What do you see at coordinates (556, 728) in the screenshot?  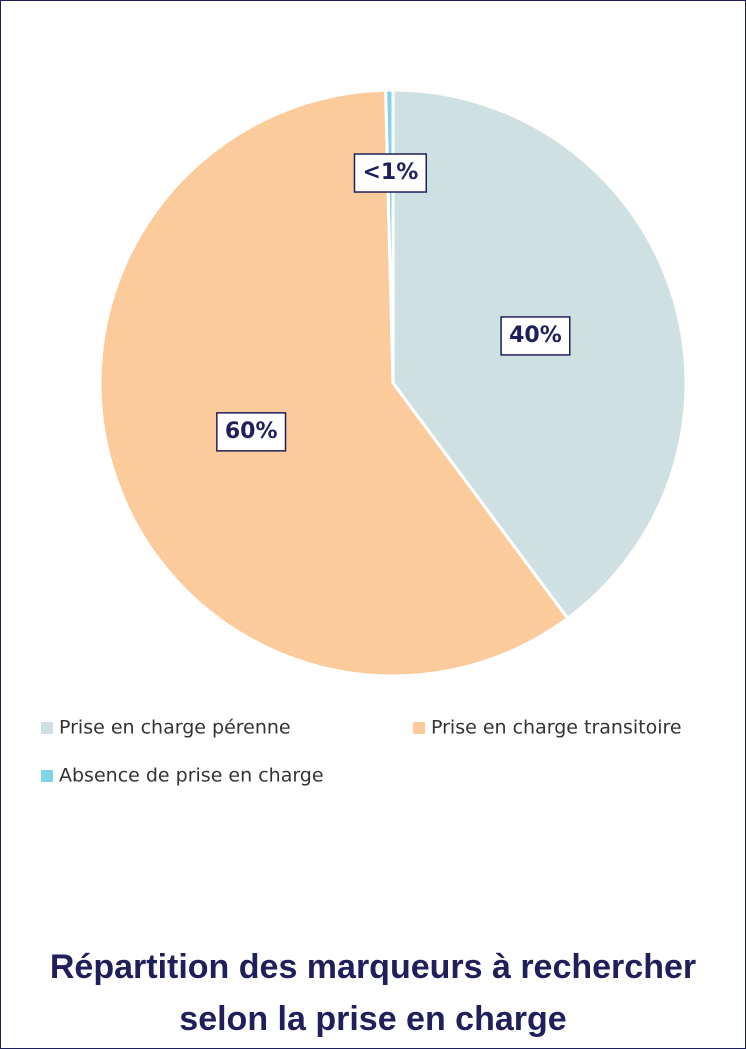 I see `legend-label: Prise en charge transitoire` at bounding box center [556, 728].